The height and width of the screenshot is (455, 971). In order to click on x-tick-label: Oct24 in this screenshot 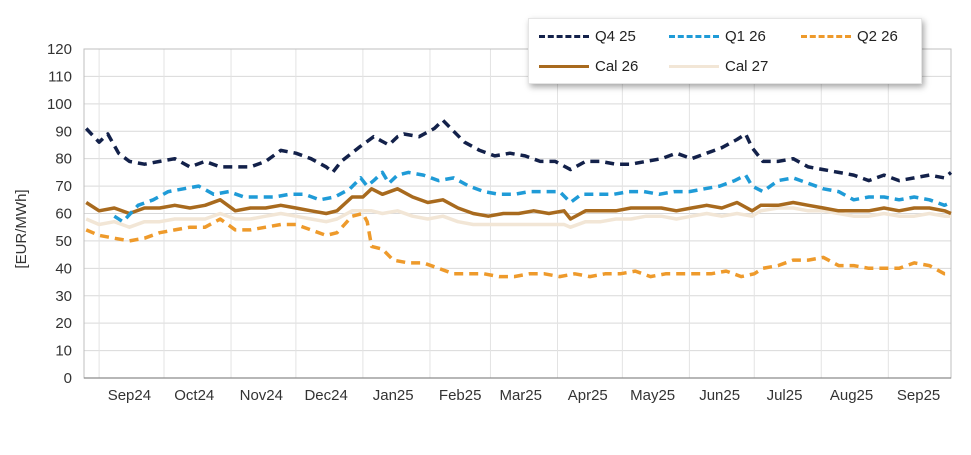, I will do `click(194, 395)`.